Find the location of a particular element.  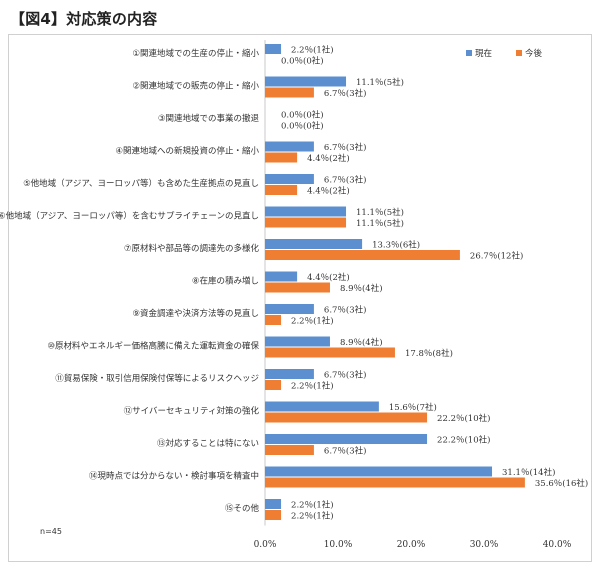

sample-size-note: n=45 is located at coordinates (51, 531).